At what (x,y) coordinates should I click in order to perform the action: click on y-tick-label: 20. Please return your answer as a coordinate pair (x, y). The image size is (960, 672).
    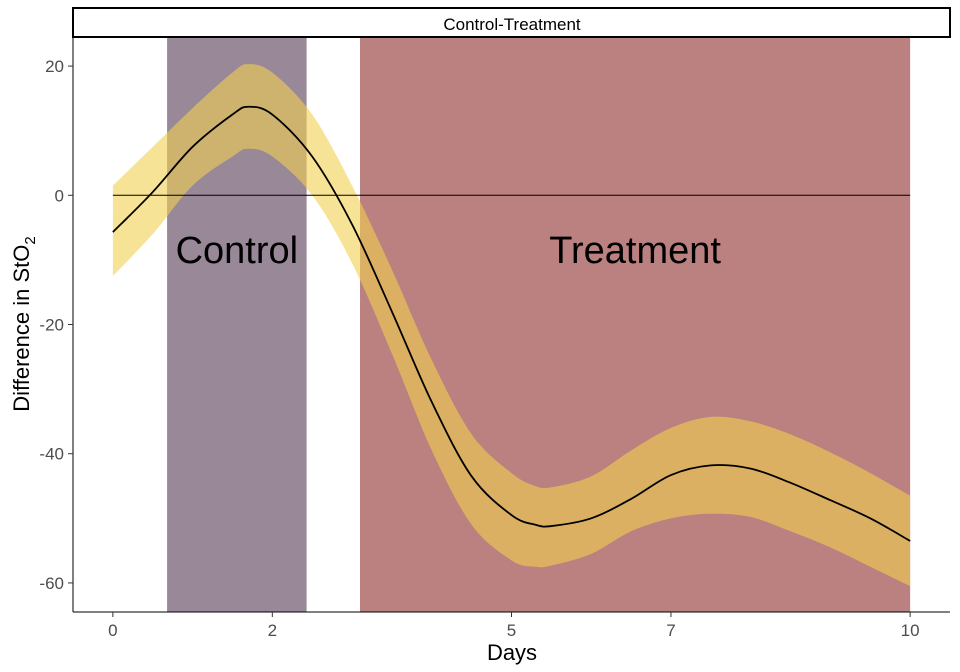
    Looking at the image, I should click on (54, 66).